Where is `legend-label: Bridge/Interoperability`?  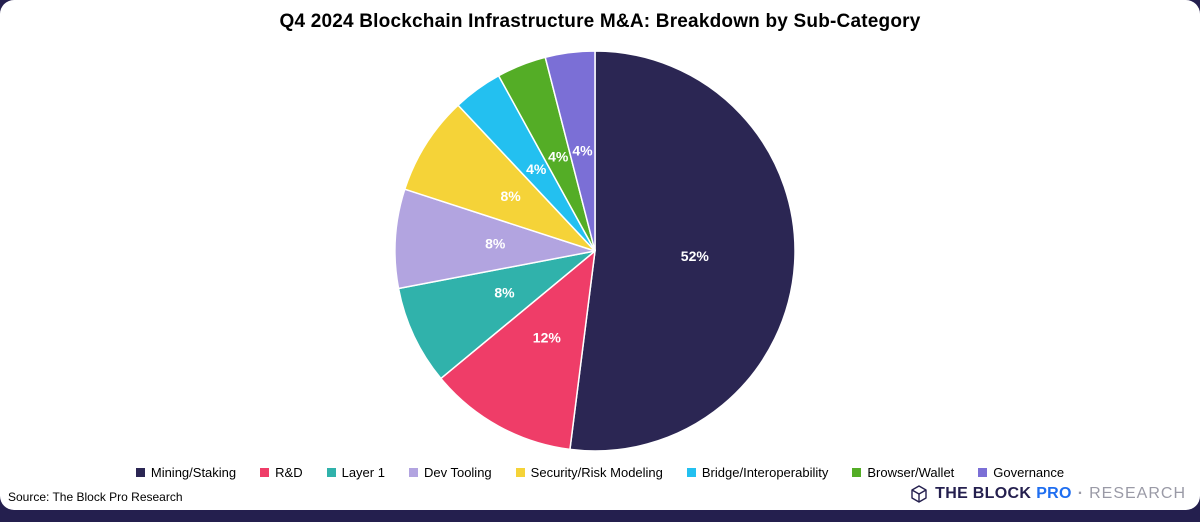
legend-label: Bridge/Interoperability is located at coordinates (765, 472).